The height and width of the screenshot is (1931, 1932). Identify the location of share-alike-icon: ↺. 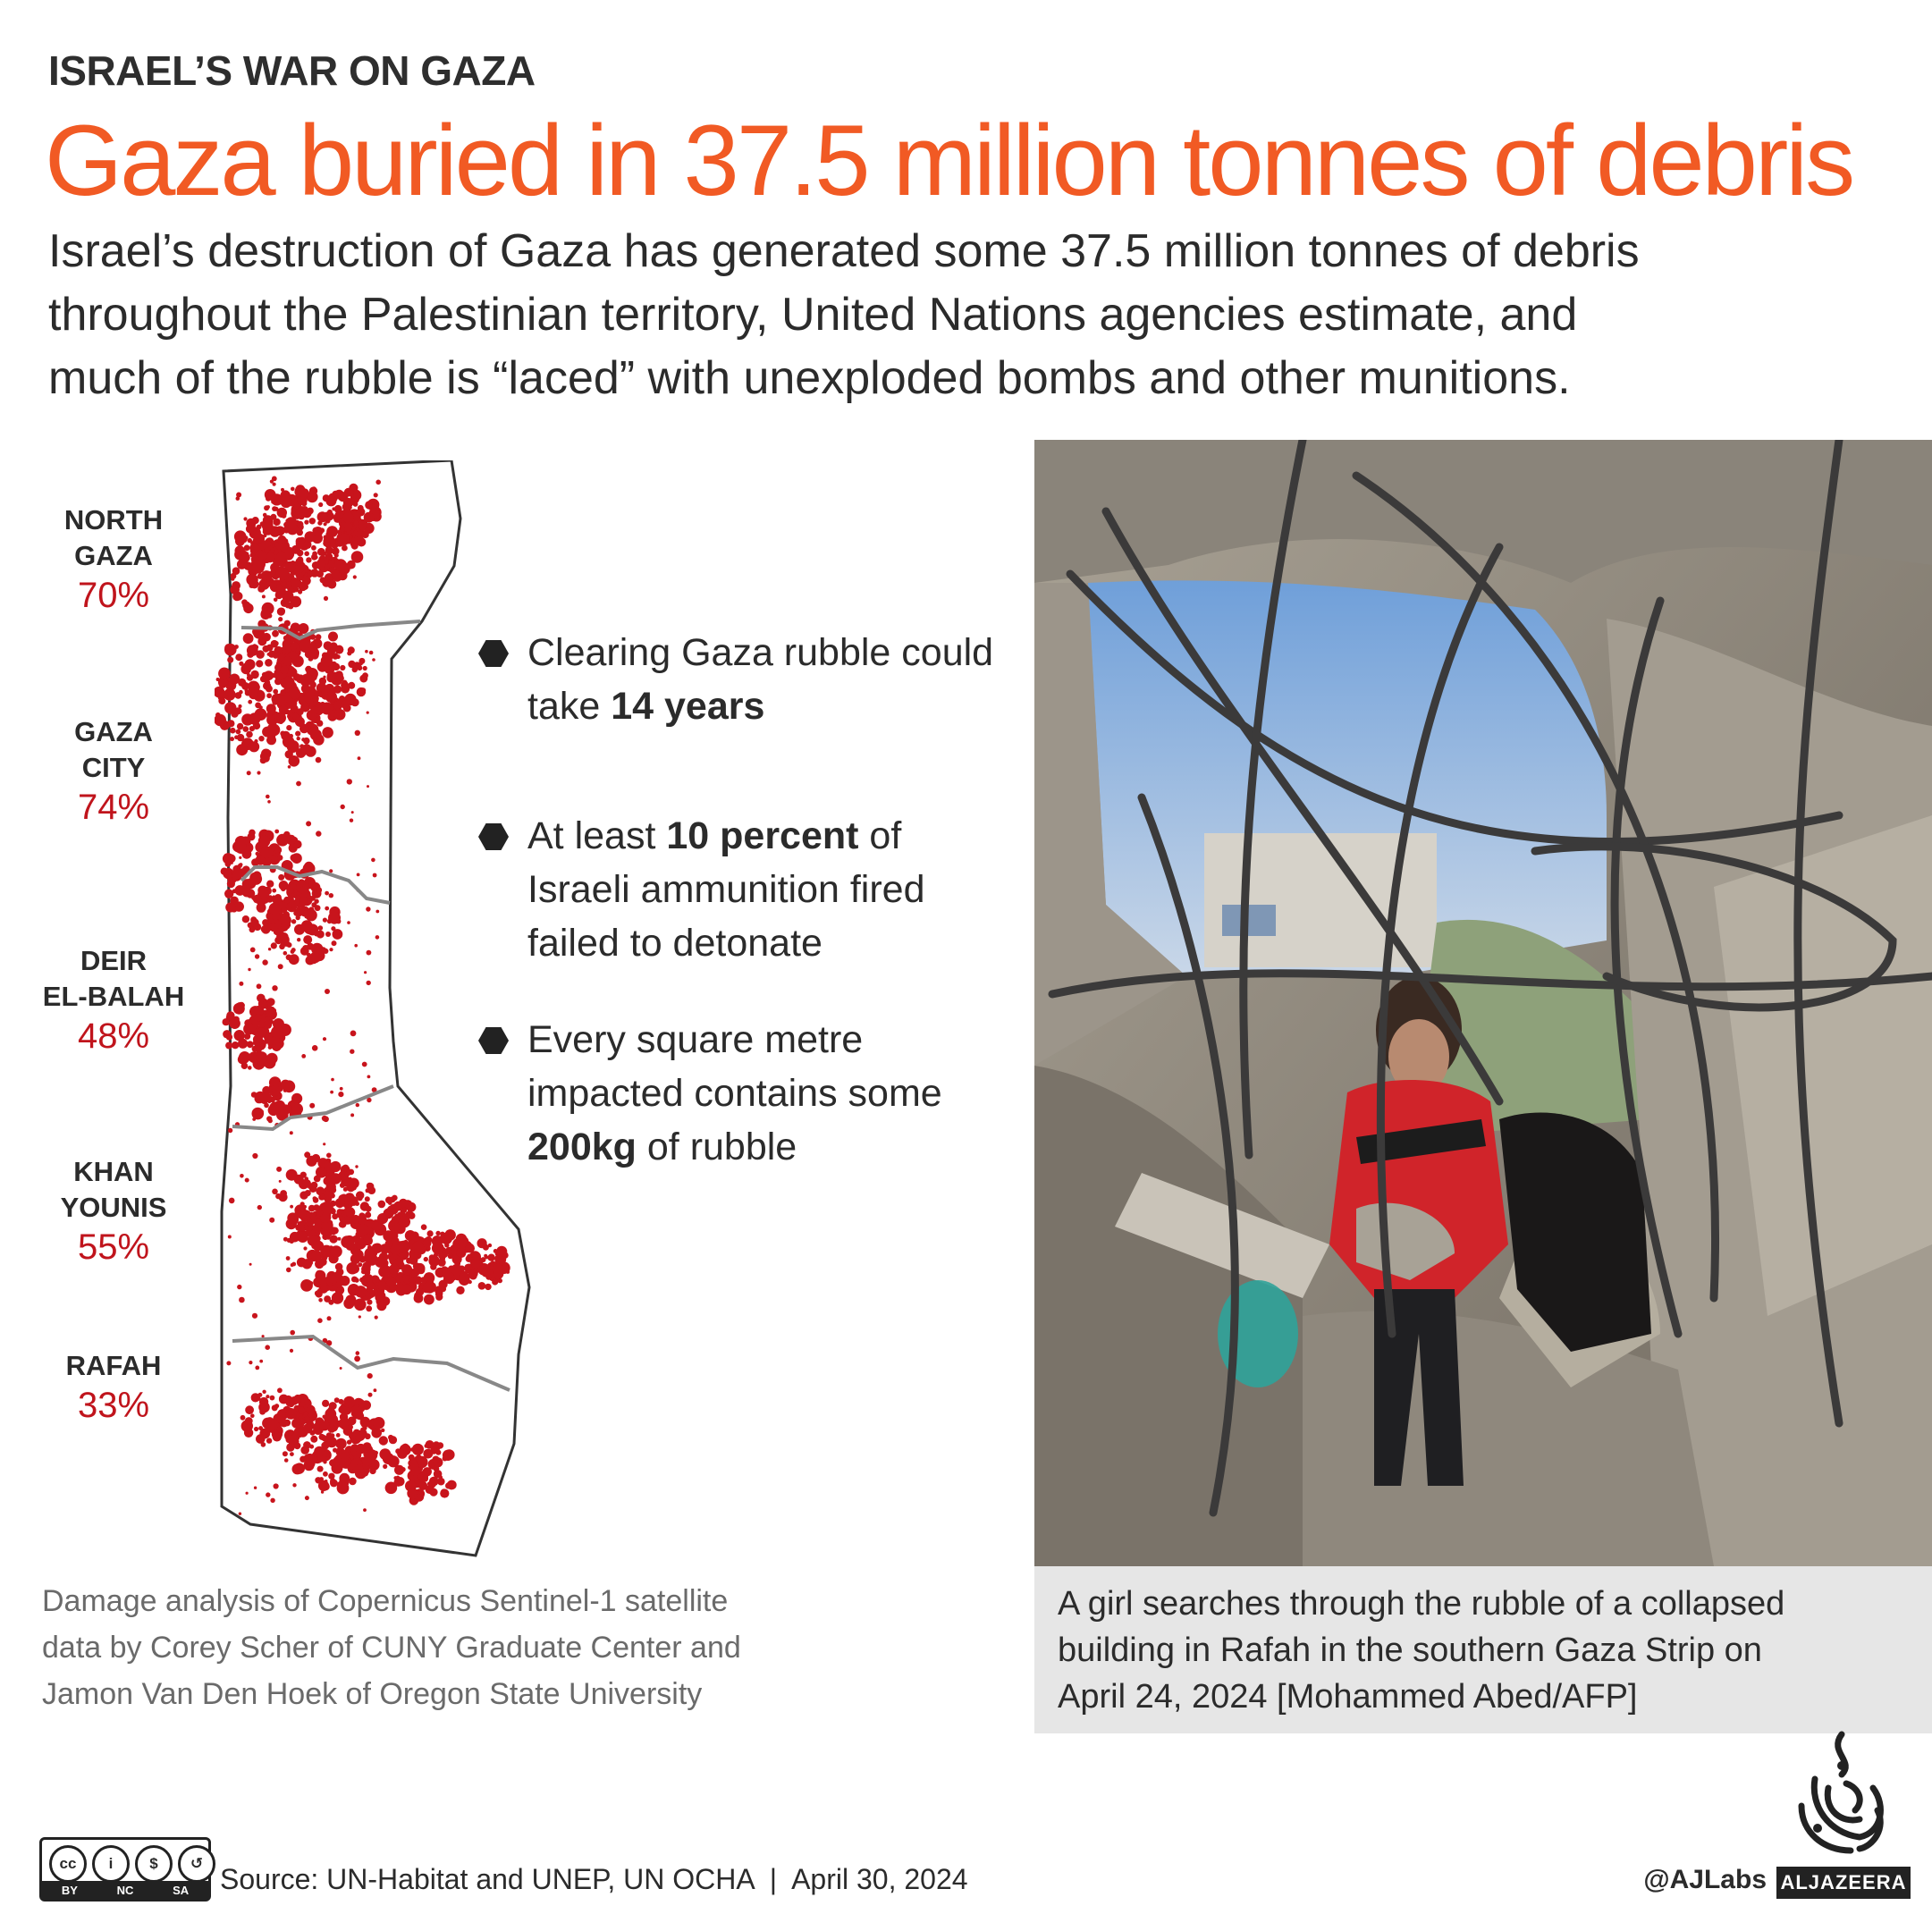
(196, 1864).